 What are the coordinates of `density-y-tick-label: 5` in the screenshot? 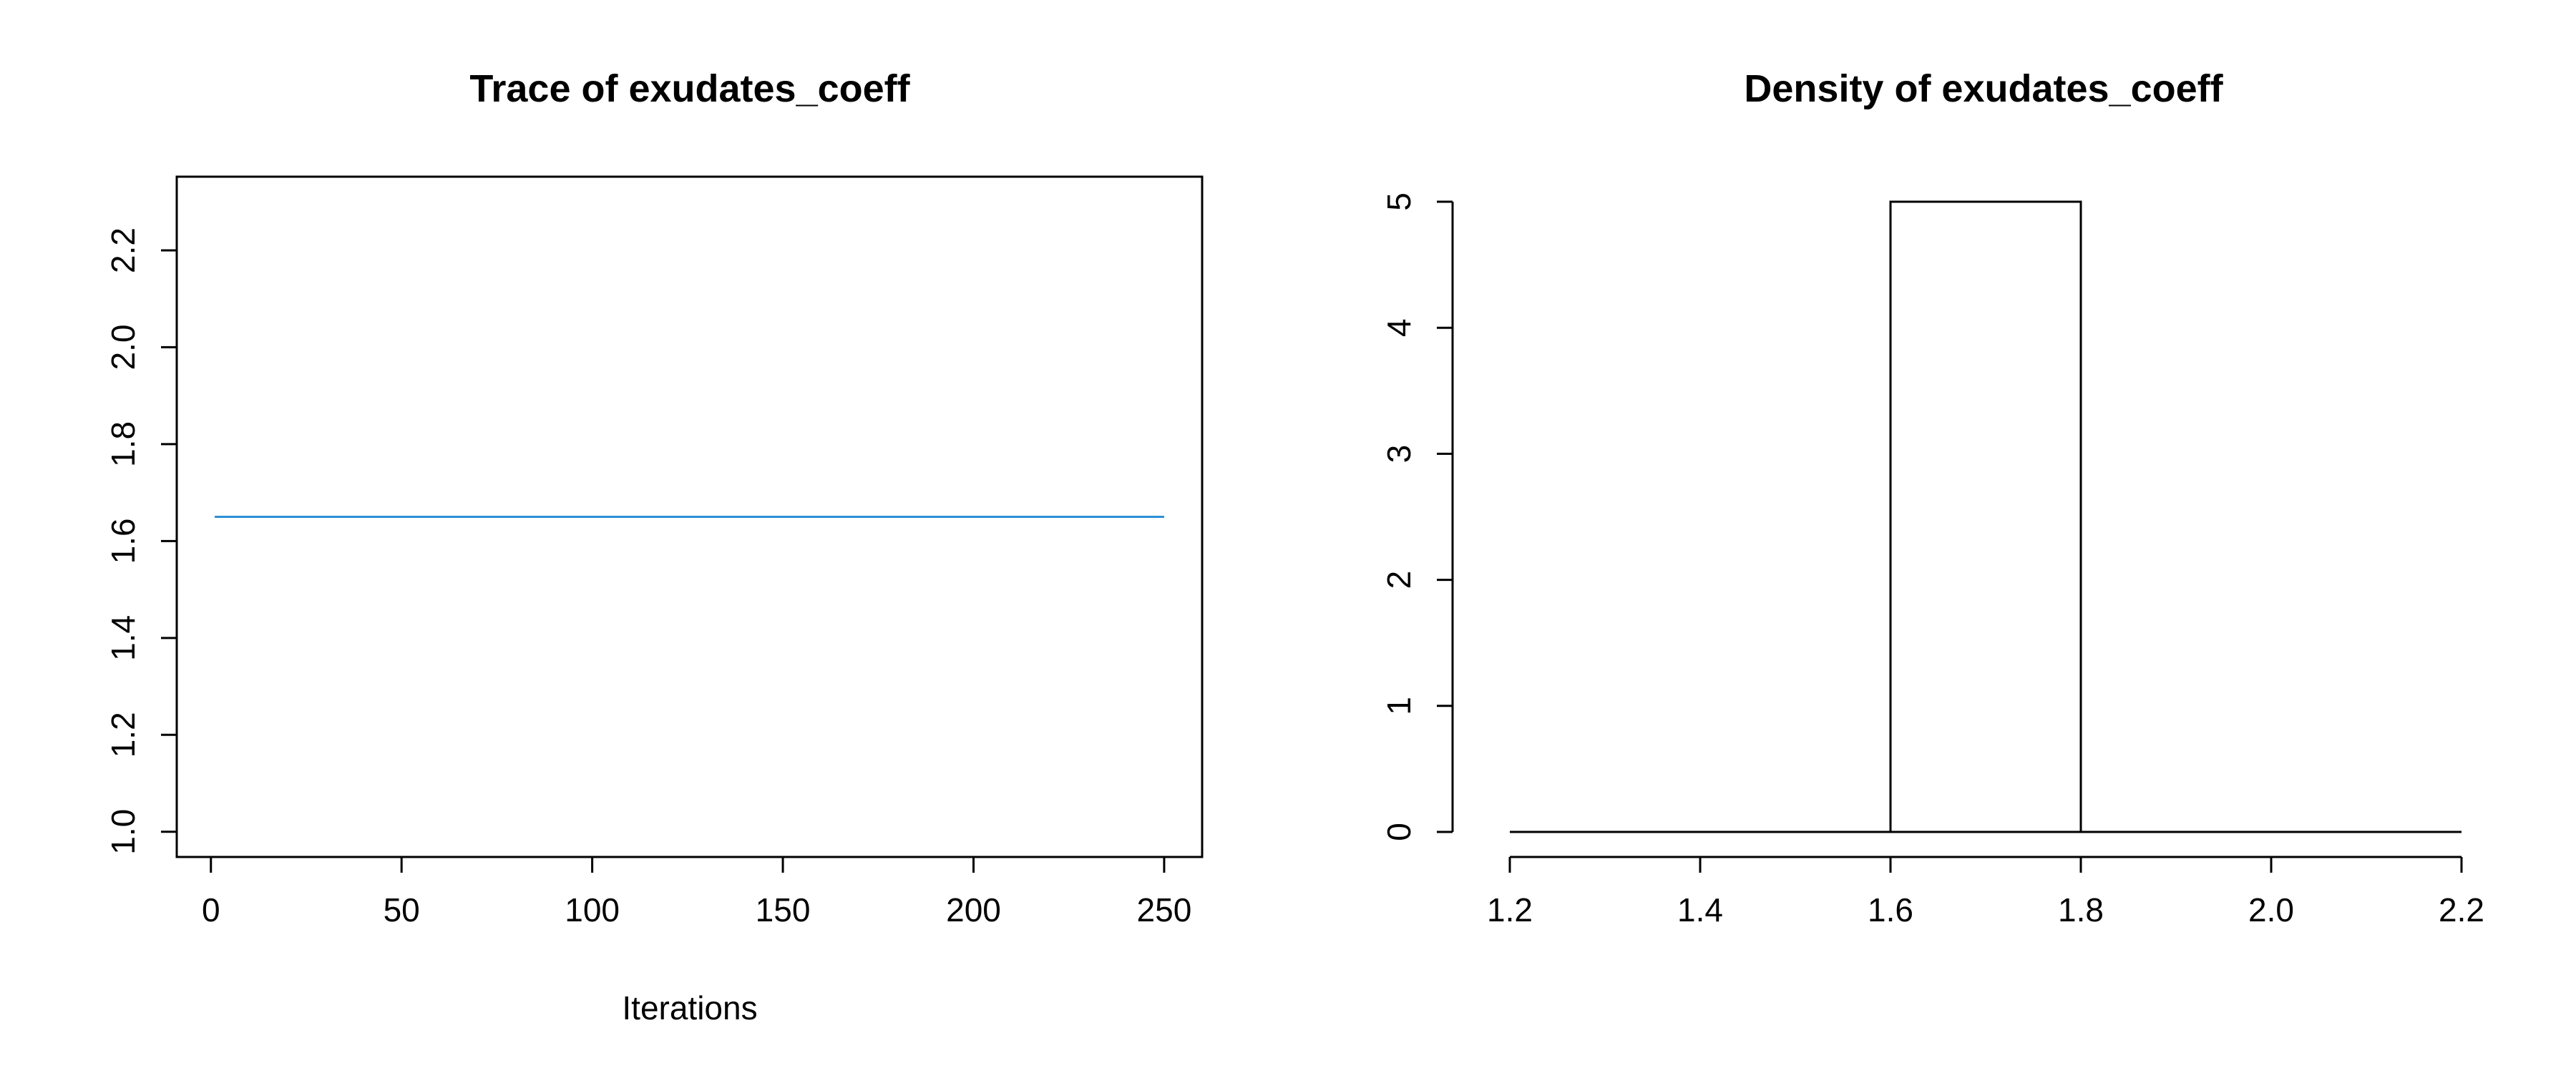 It's located at (1399, 201).